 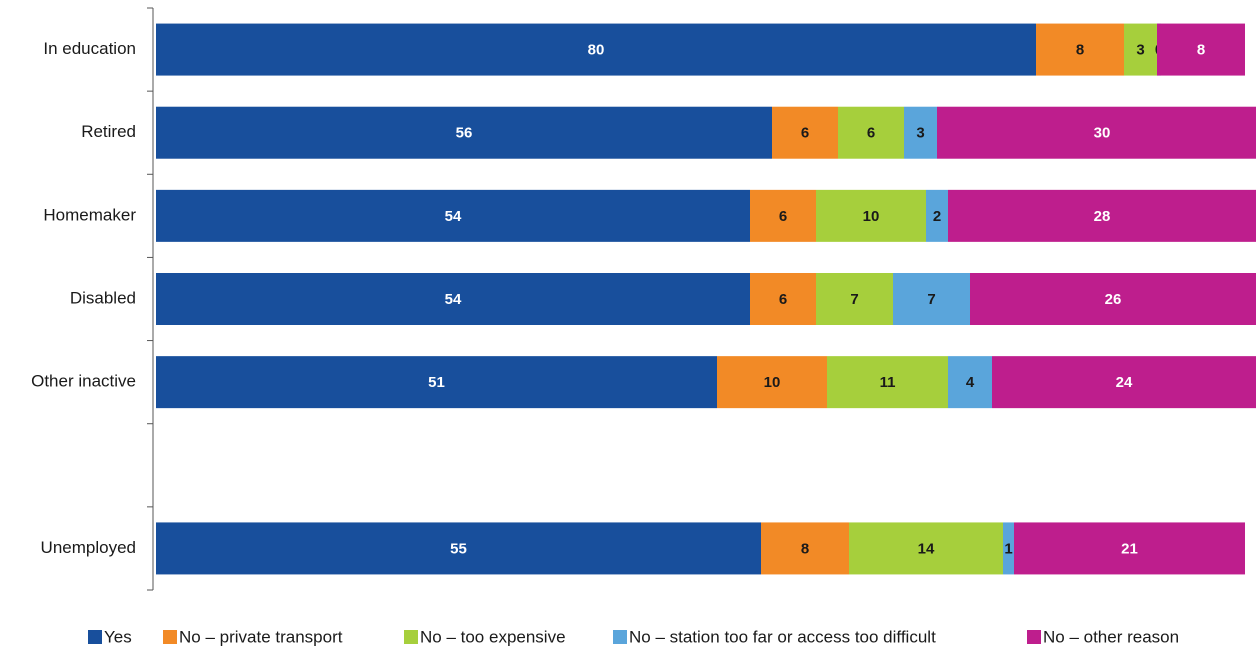 I want to click on data-label: 11, so click(x=888, y=382).